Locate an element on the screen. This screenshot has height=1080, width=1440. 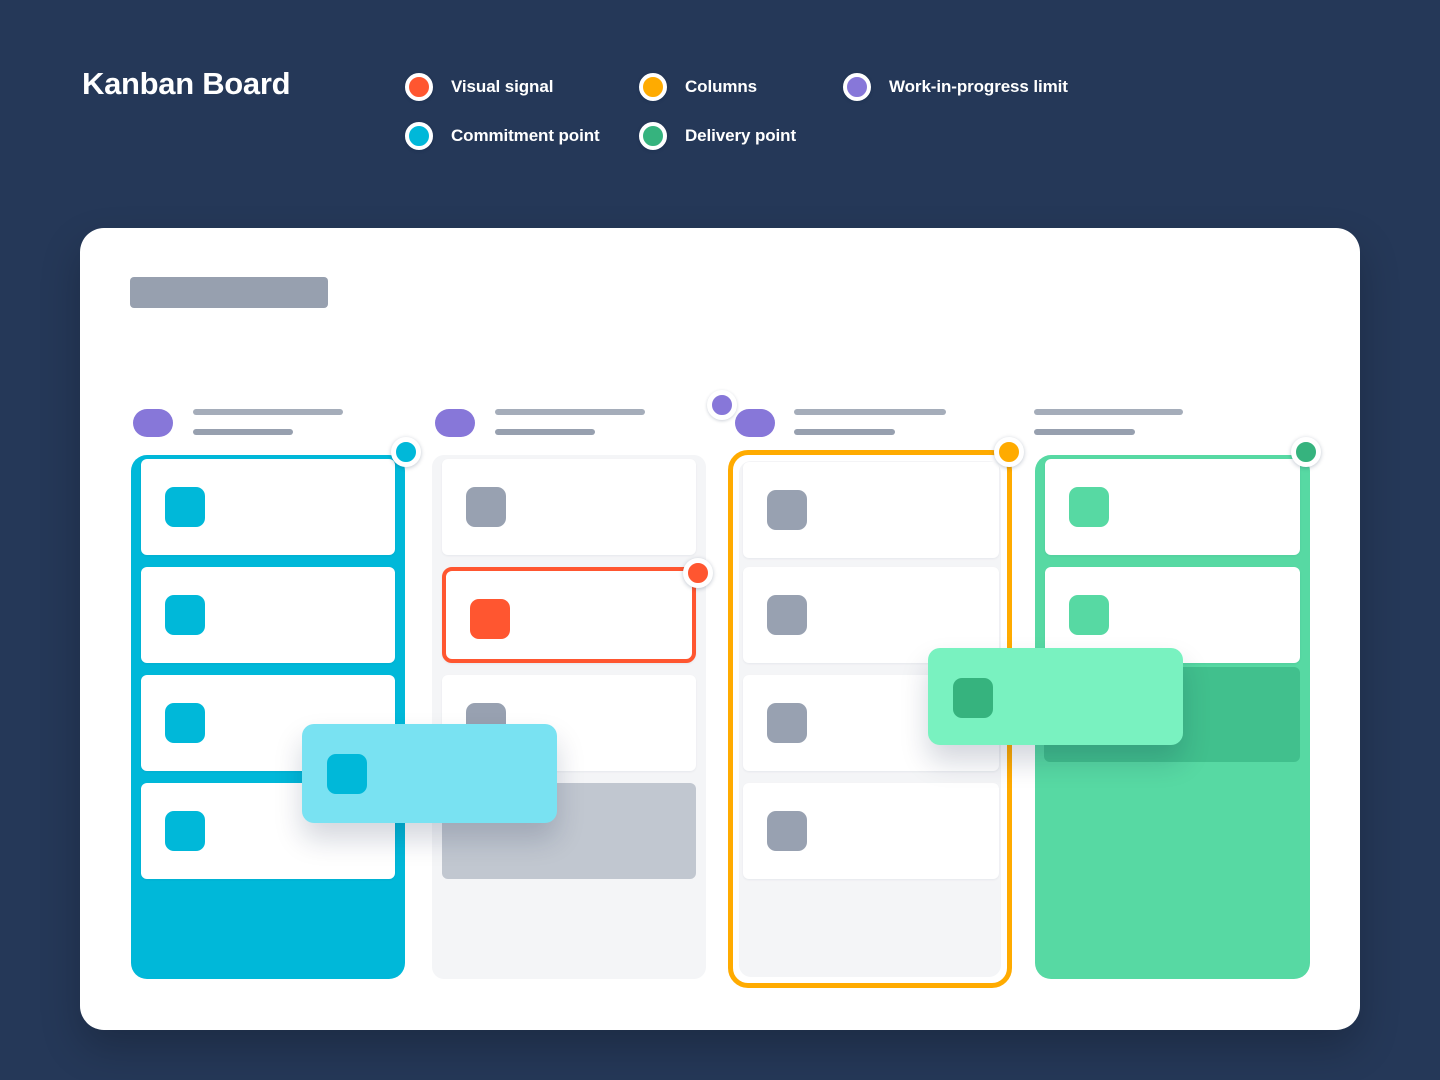
legend-item-wip-limit: Work-in-progress limit is located at coordinates (955, 87).